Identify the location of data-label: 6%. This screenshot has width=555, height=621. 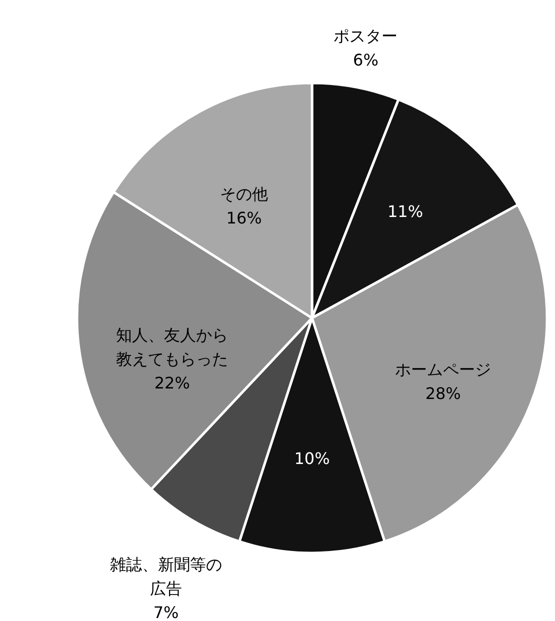
(365, 60).